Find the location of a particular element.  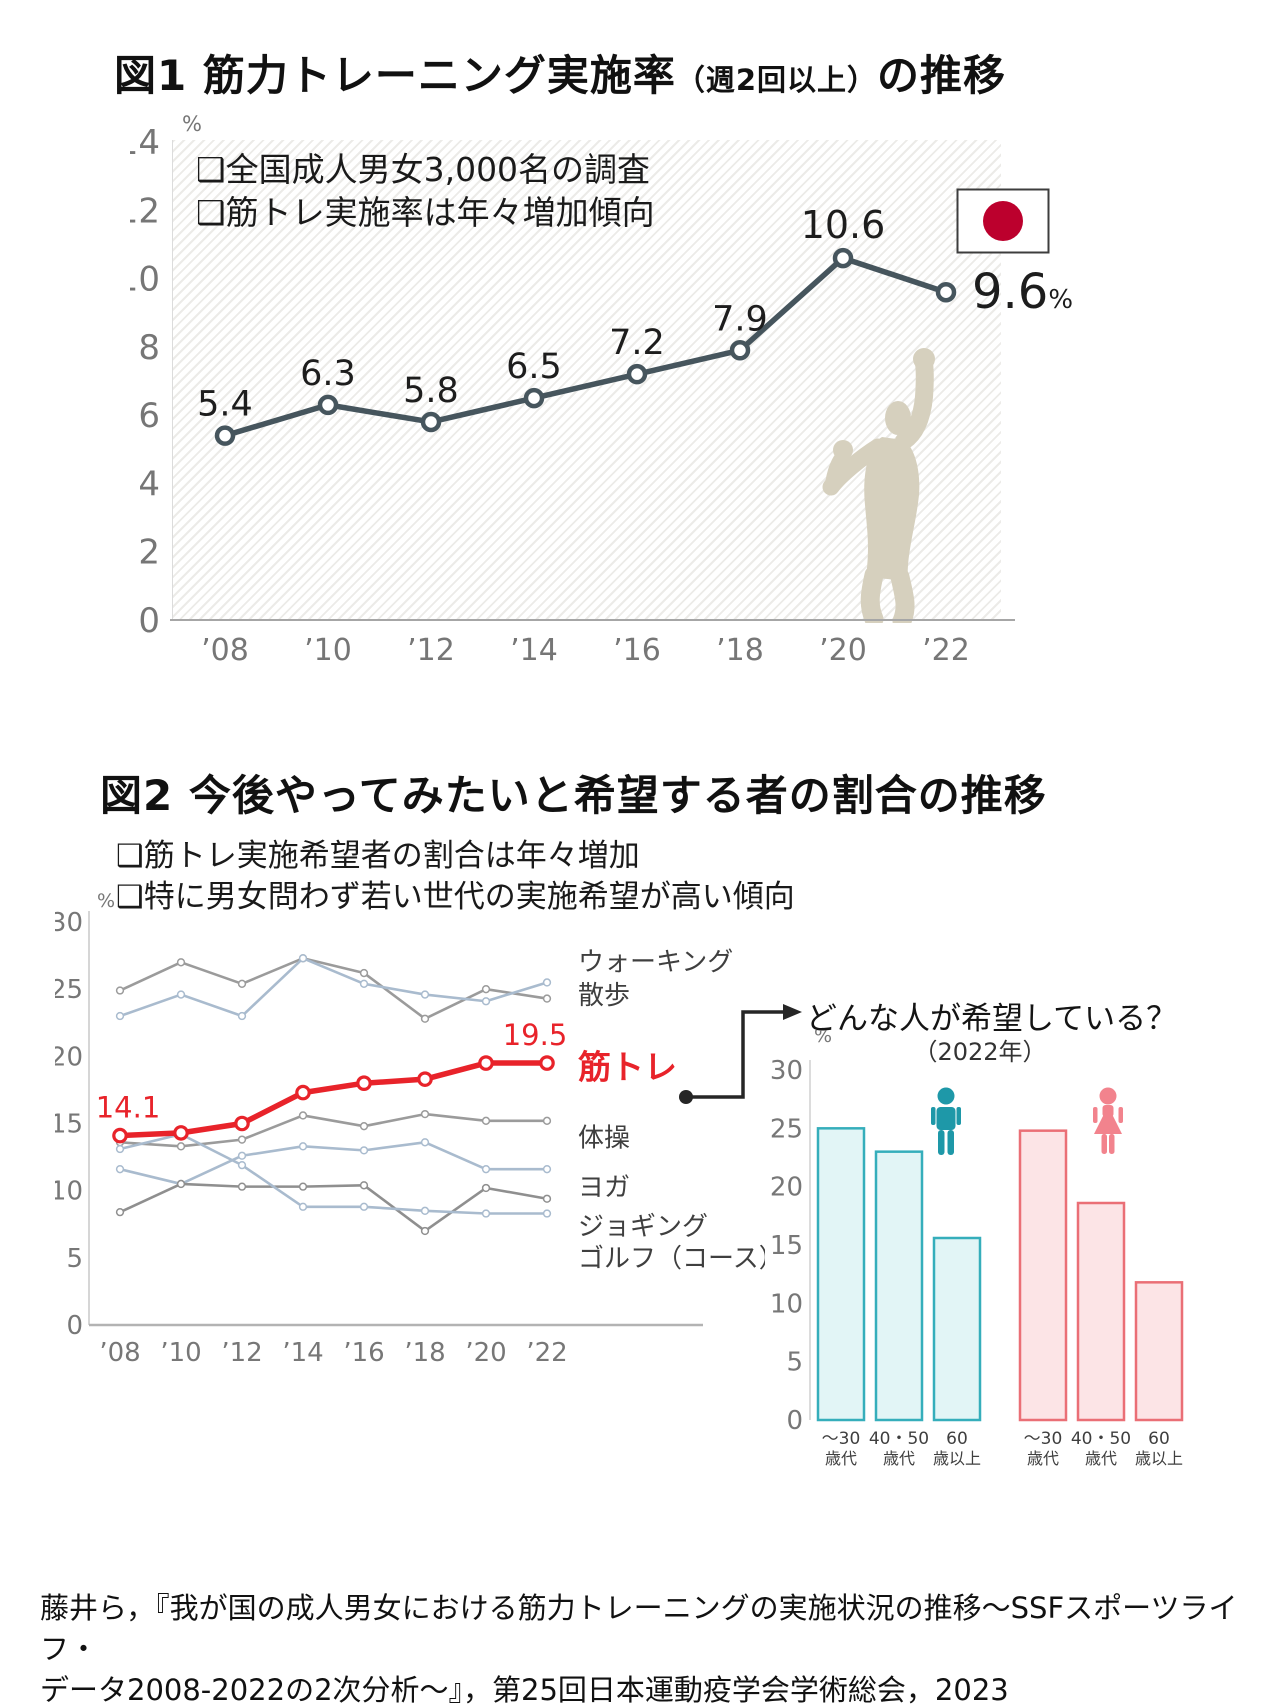

svg-text: 14 is located at coordinates (145, 143).